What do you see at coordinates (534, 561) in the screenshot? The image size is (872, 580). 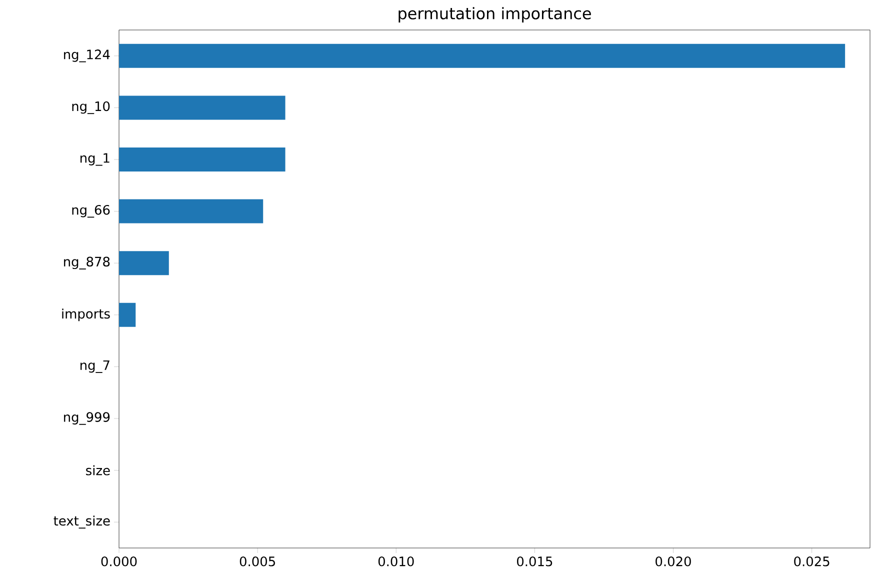 I see `x-tick-label: 0.015` at bounding box center [534, 561].